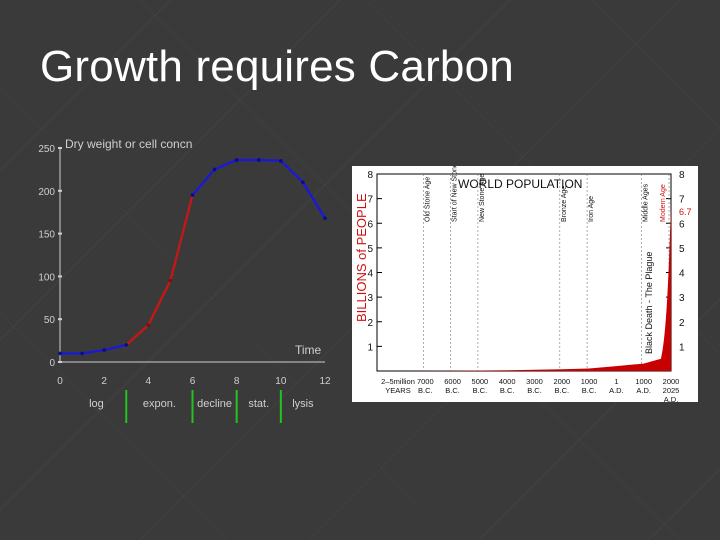 This screenshot has width=720, height=540. Describe the element at coordinates (303, 404) in the screenshot. I see `growth-phase-label: lysis` at that location.